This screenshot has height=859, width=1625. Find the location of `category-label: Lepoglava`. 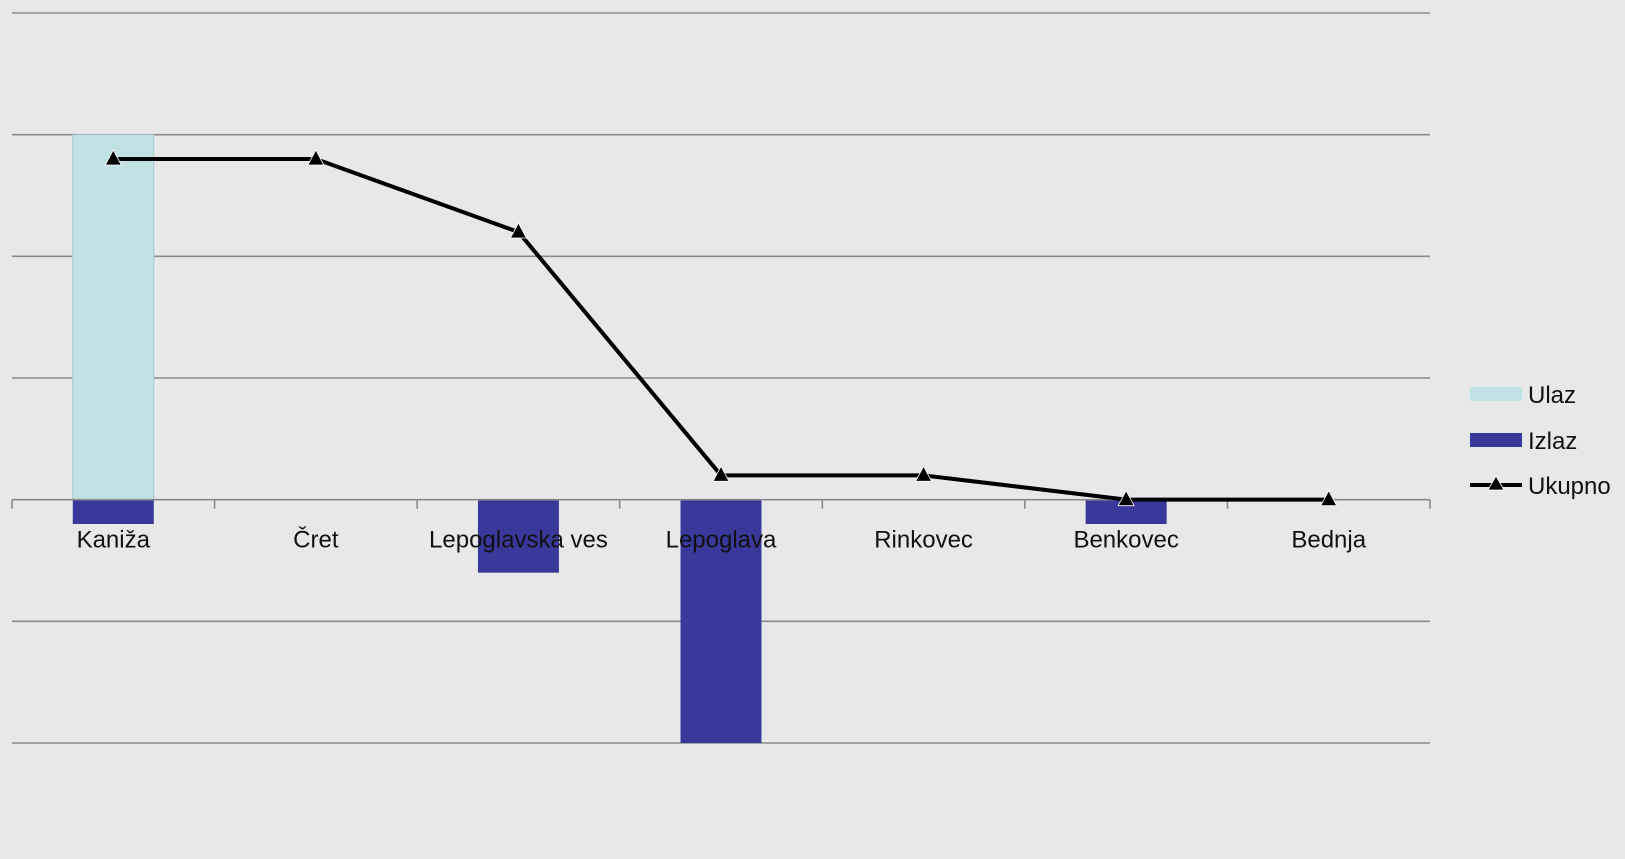

category-label: Lepoglava is located at coordinates (721, 540).